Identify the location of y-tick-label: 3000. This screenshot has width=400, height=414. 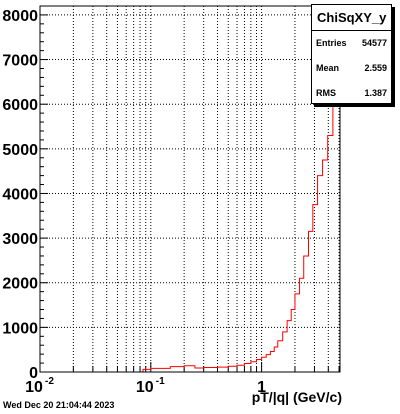
(20, 239).